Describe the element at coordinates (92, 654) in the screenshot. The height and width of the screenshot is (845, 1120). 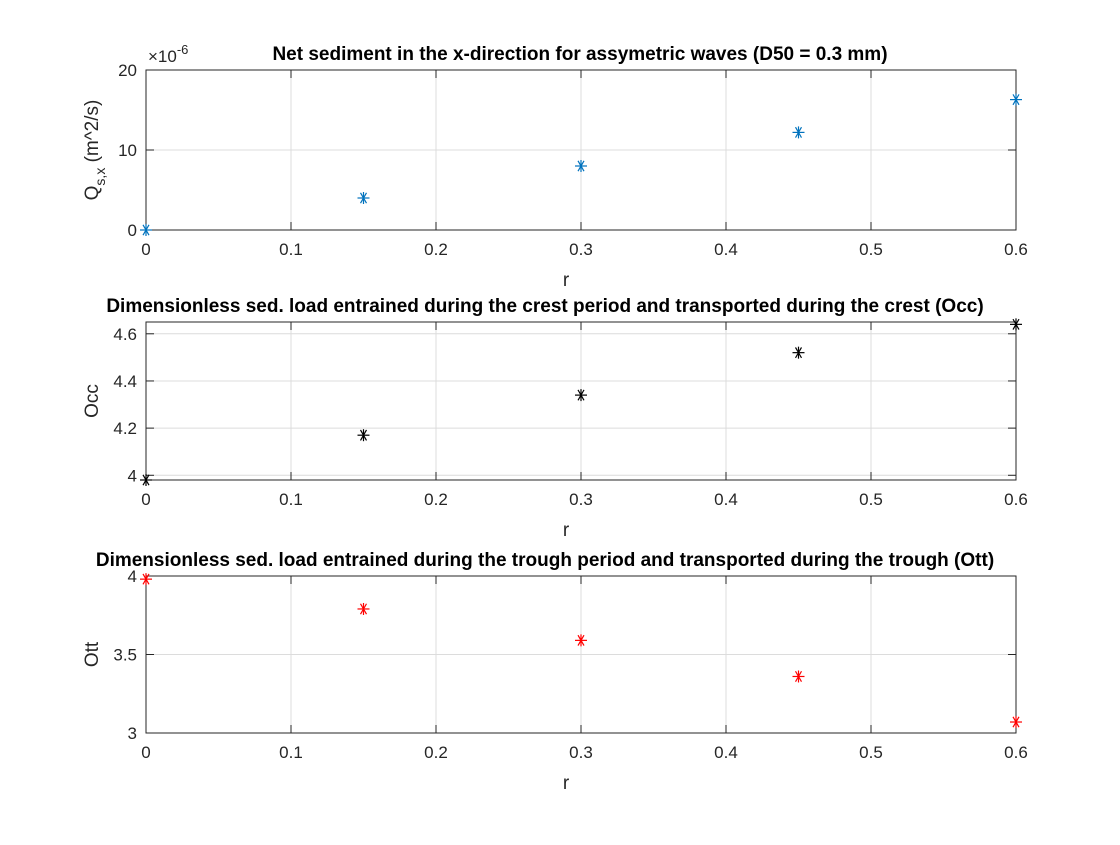
I see `y-axis-label: Ott` at that location.